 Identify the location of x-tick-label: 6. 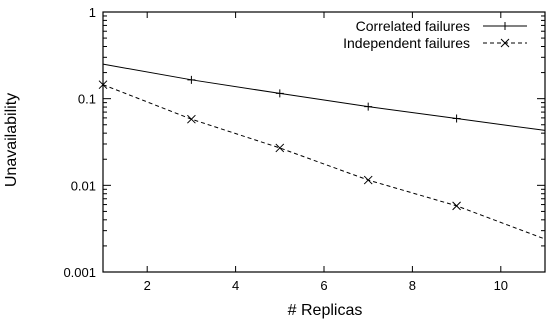
(323, 285).